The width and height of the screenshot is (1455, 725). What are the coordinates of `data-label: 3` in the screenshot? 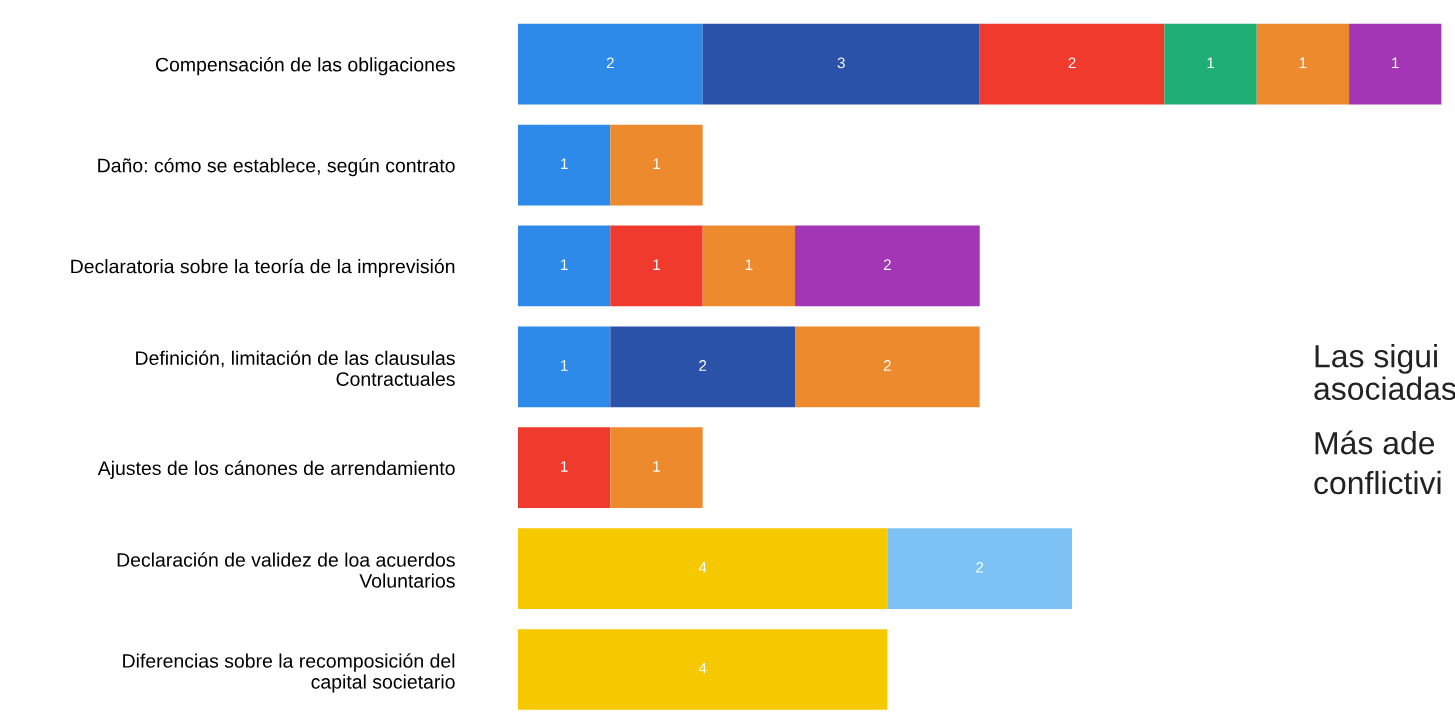 It's located at (841, 63).